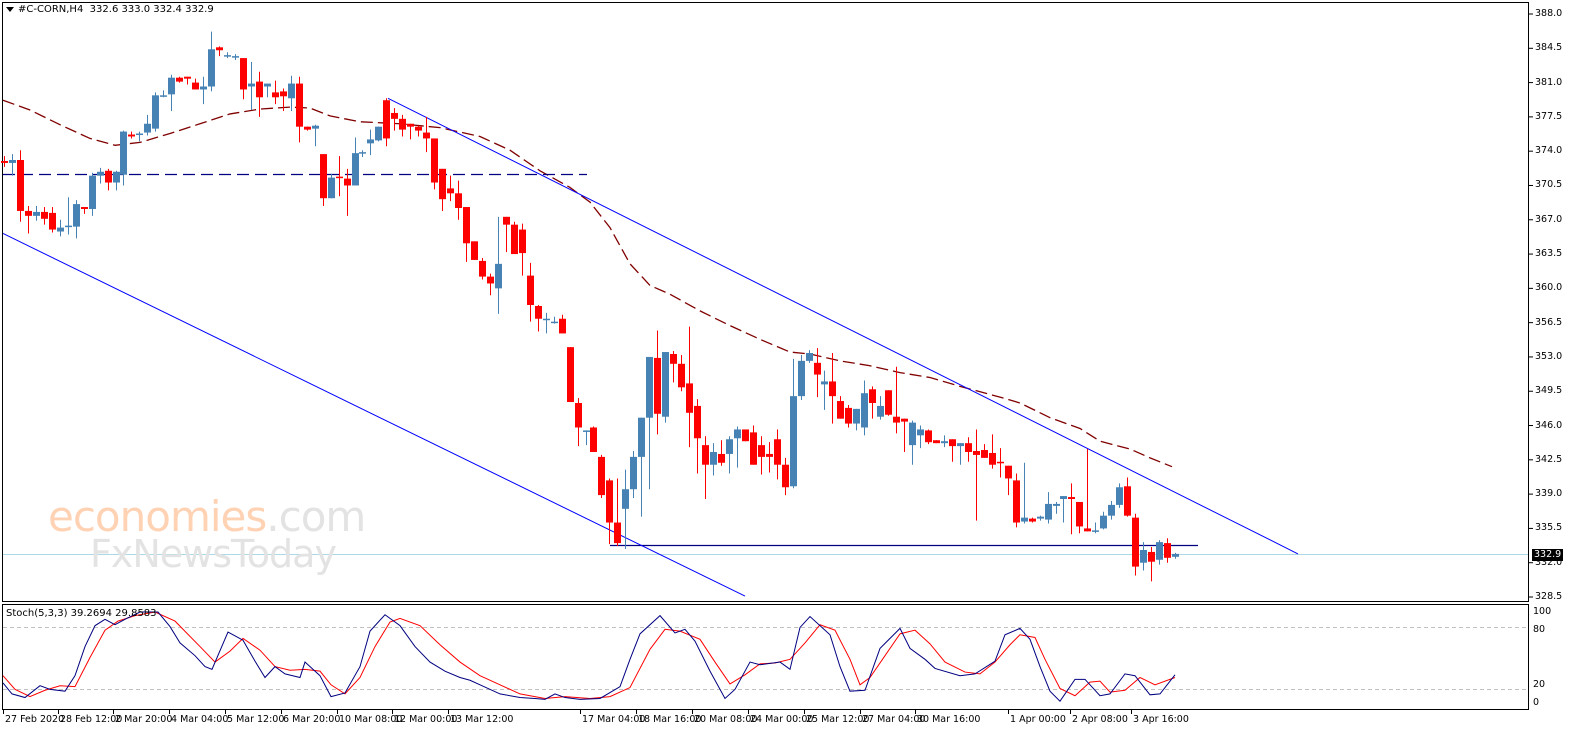  I want to click on dropdown-triangle-icon, so click(10, 9).